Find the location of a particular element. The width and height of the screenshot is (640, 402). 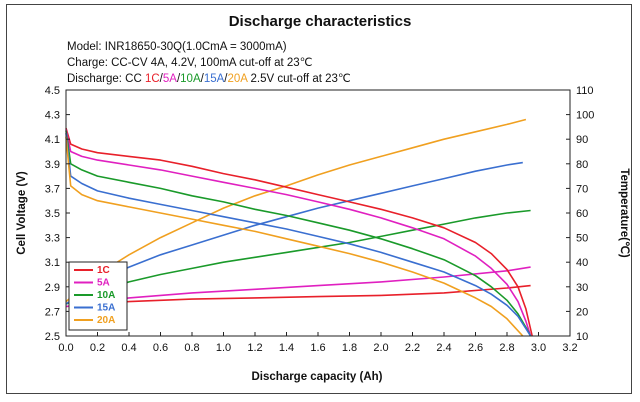

x-tick-label: 2.2 is located at coordinates (412, 348).